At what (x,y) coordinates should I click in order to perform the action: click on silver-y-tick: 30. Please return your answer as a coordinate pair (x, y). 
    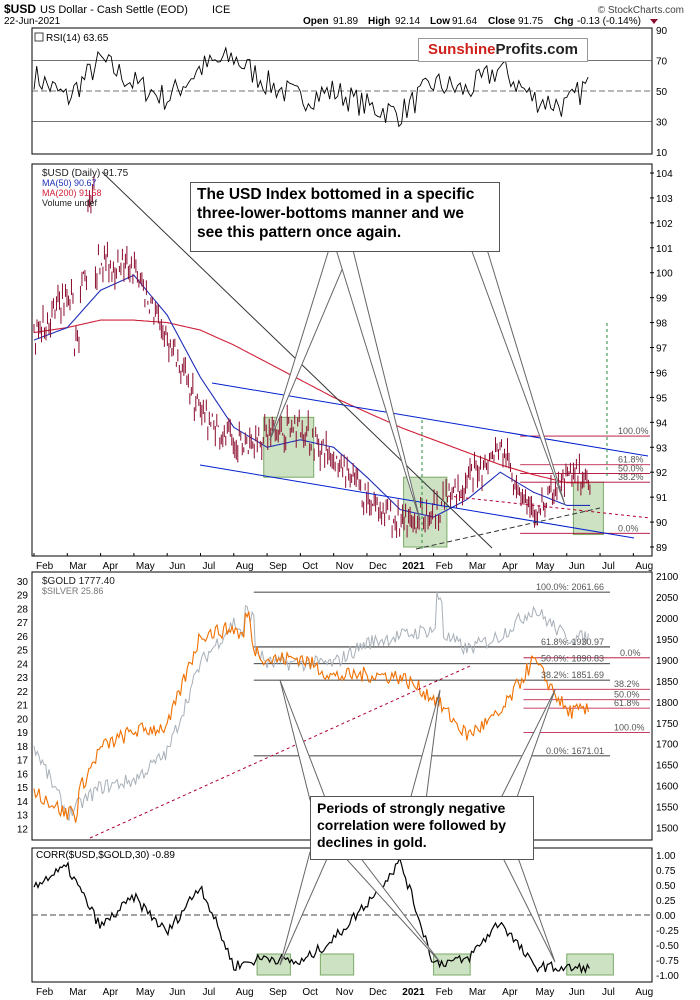
    Looking at the image, I should click on (23, 582).